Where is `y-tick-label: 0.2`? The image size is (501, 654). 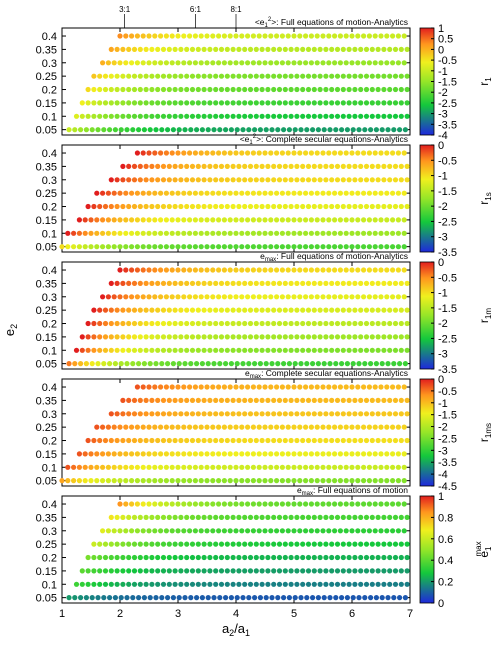 y-tick-label: 0.2 is located at coordinates (49, 442).